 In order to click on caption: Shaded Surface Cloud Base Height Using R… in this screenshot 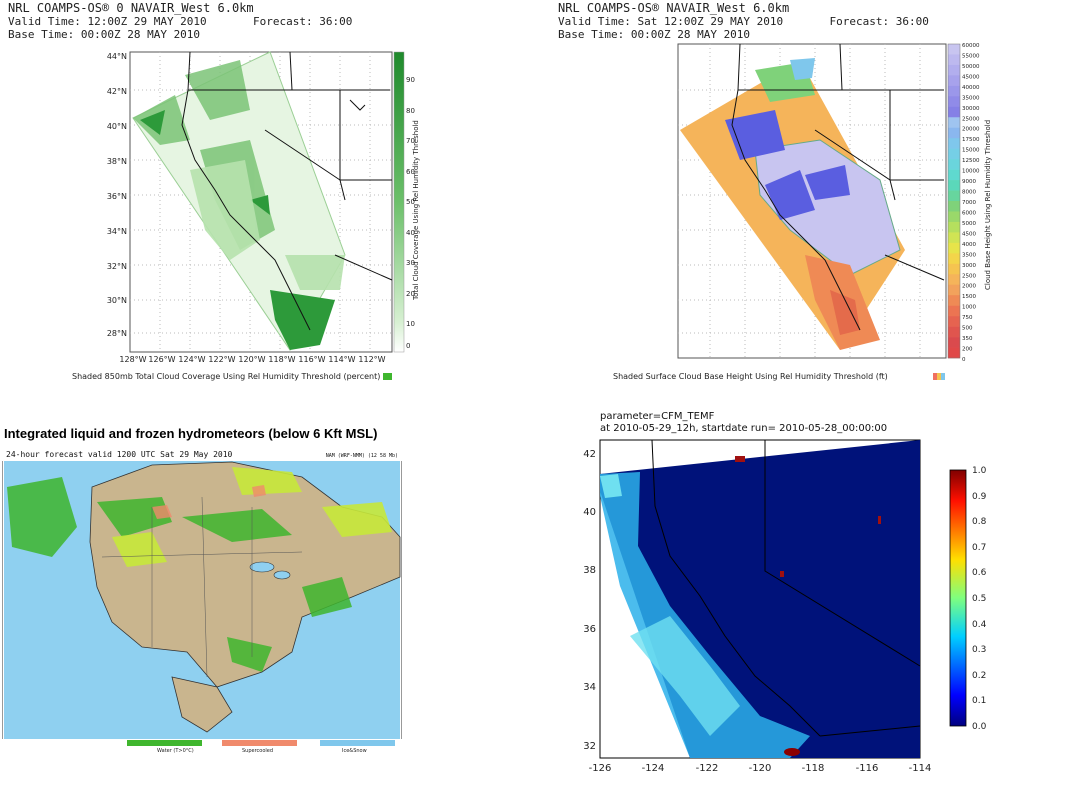, I will do `click(750, 376)`.